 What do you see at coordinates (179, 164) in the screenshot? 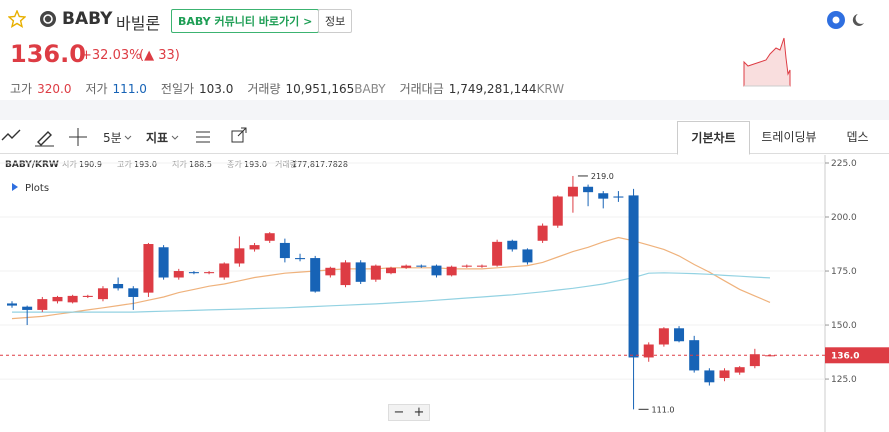
I see `legend-label: 저가` at bounding box center [179, 164].